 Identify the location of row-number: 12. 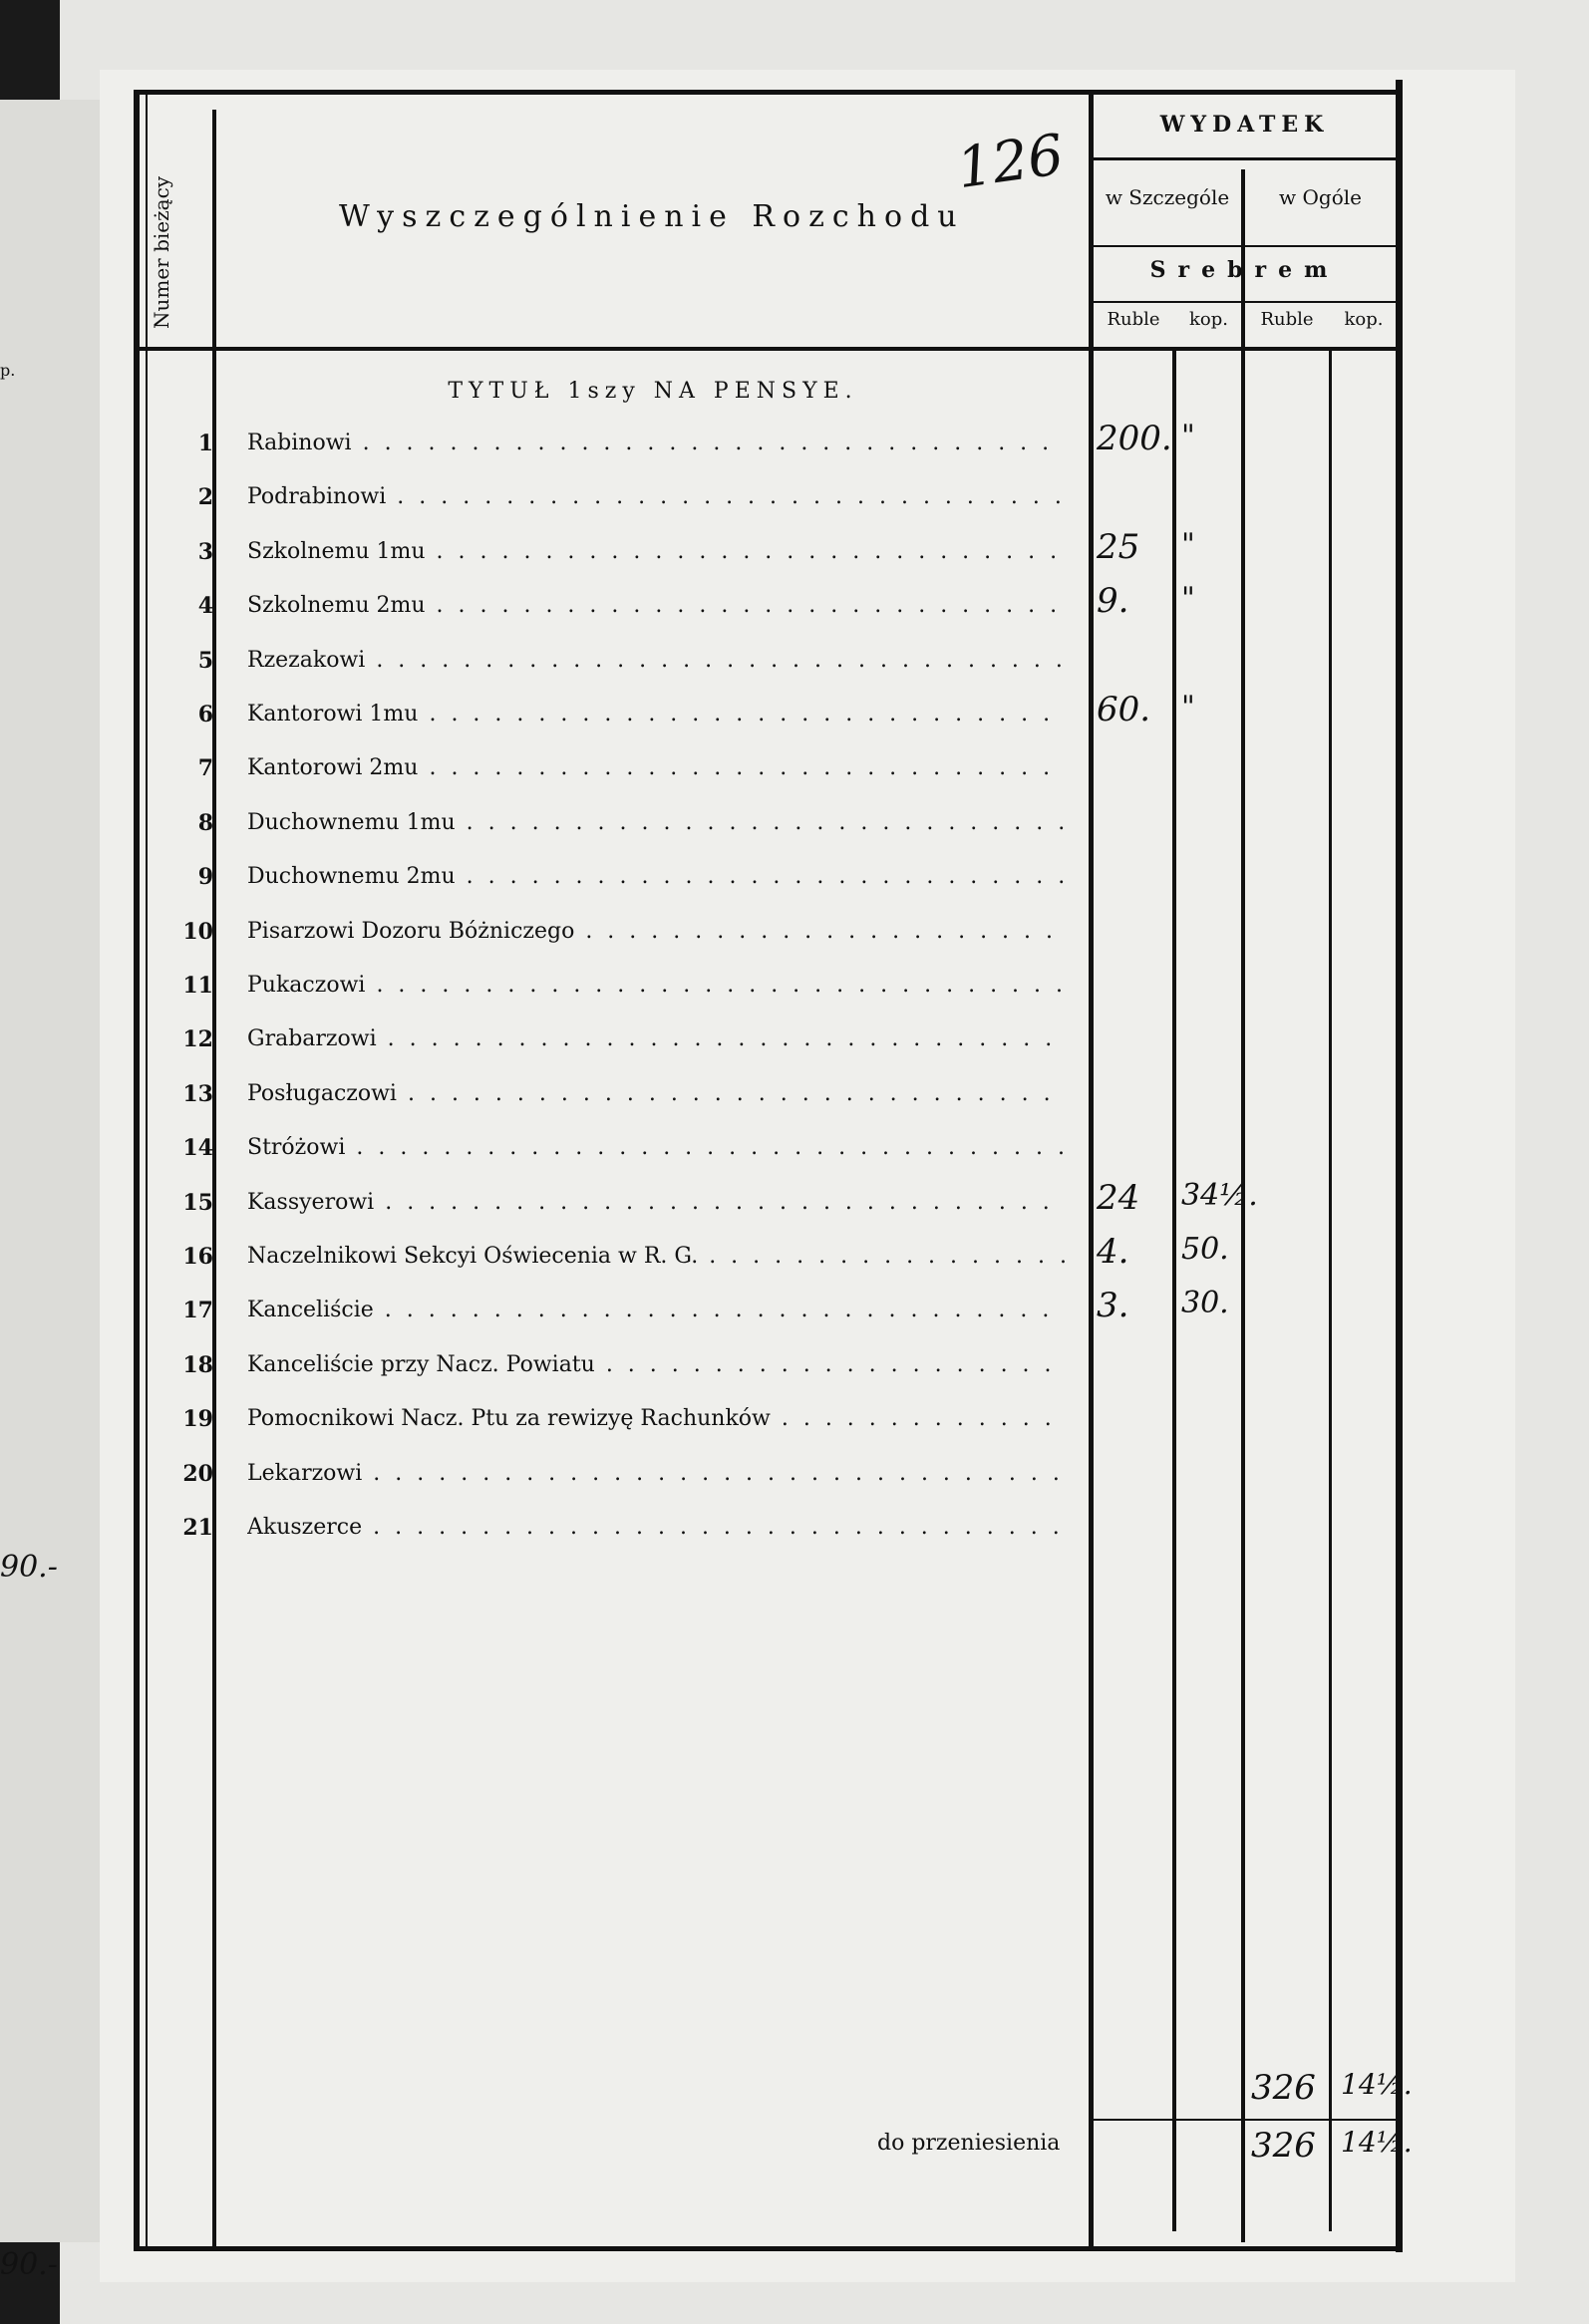
(197, 1039).